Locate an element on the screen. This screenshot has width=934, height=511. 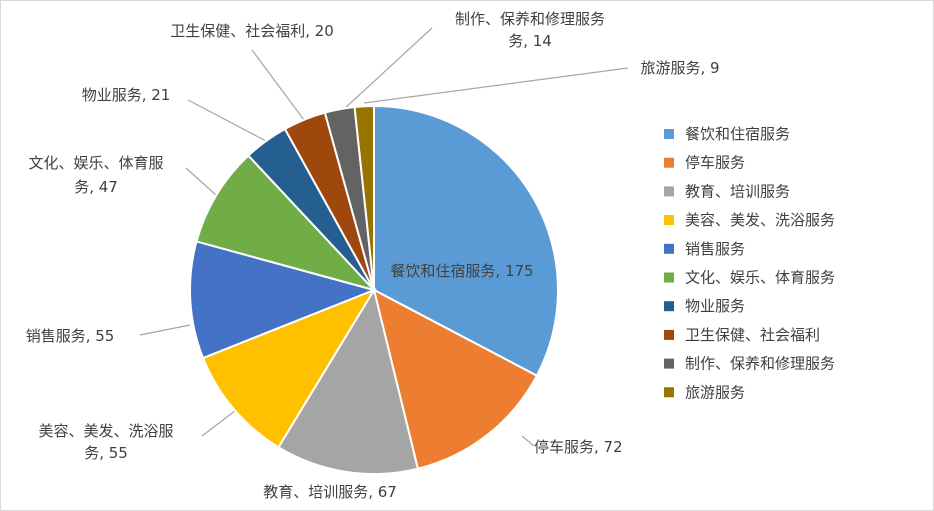
data-label-10: 旅游服务, 9 is located at coordinates (679, 68).